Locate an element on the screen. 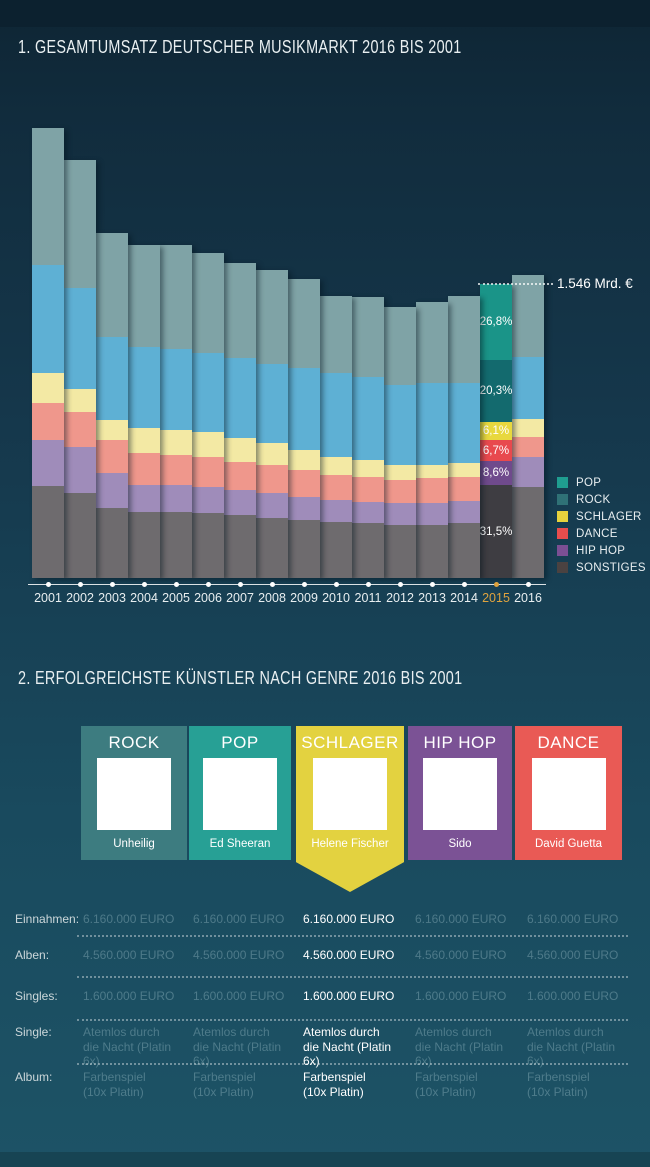 This screenshot has height=1167, width=650. card-artist-name: Sido is located at coordinates (460, 844).